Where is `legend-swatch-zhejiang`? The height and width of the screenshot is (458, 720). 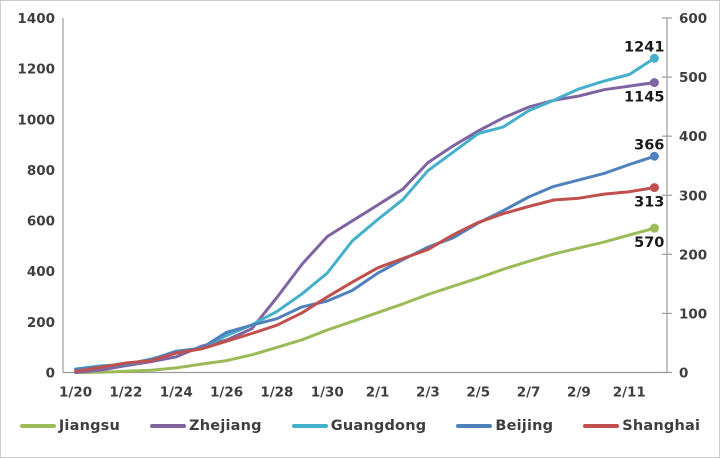
legend-swatch-zhejiang is located at coordinates (168, 426).